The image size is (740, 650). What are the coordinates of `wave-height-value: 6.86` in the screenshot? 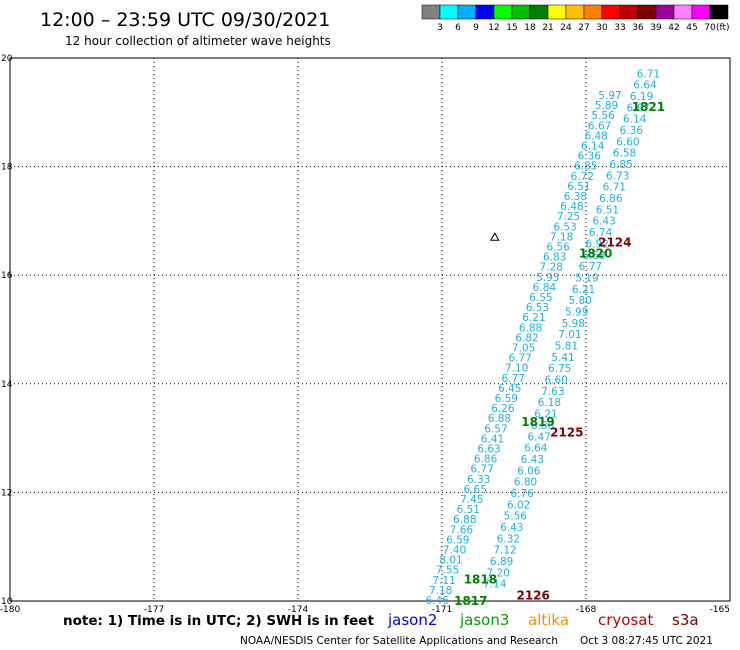 It's located at (611, 199).